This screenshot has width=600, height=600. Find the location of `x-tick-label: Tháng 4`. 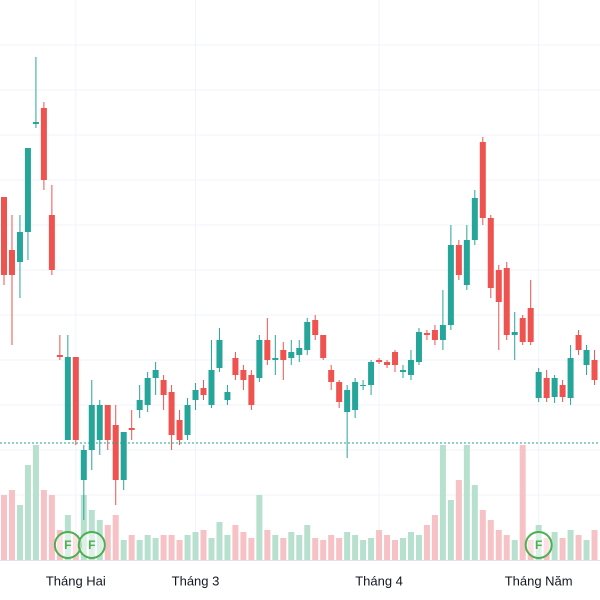

x-tick-label: Tháng 4 is located at coordinates (379, 580).